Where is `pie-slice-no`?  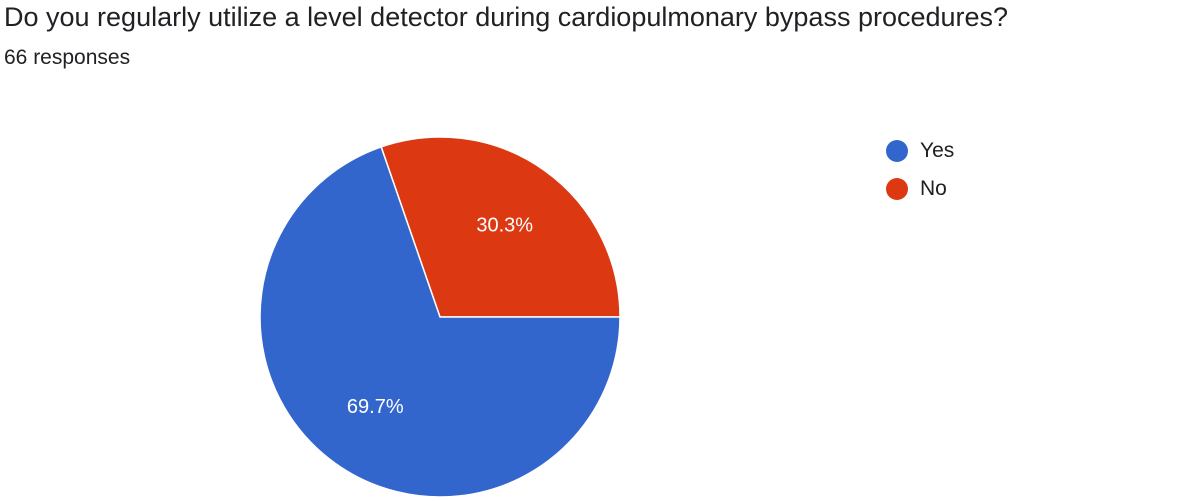 pie-slice-no is located at coordinates (500, 227).